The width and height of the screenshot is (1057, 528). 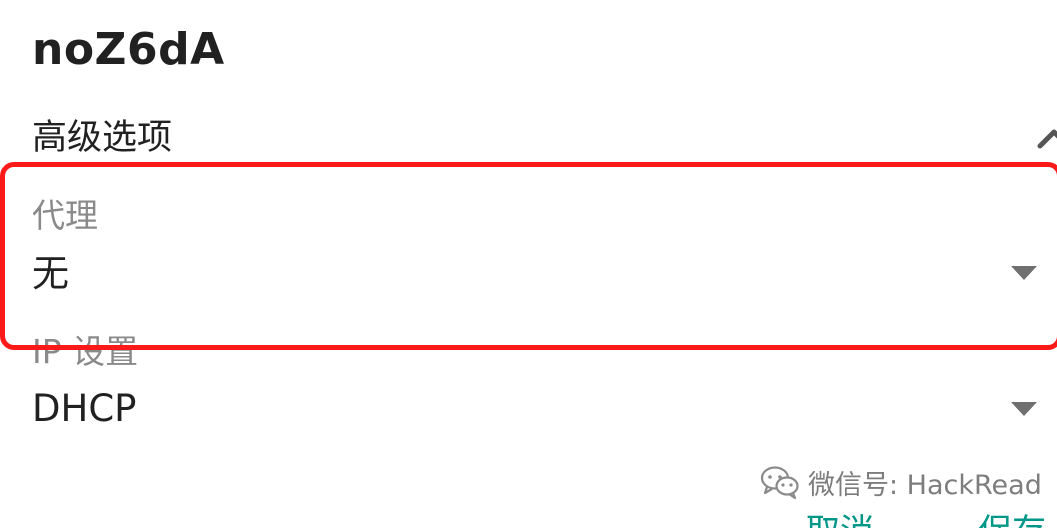 What do you see at coordinates (1047, 139) in the screenshot?
I see `chevron-up-icon` at bounding box center [1047, 139].